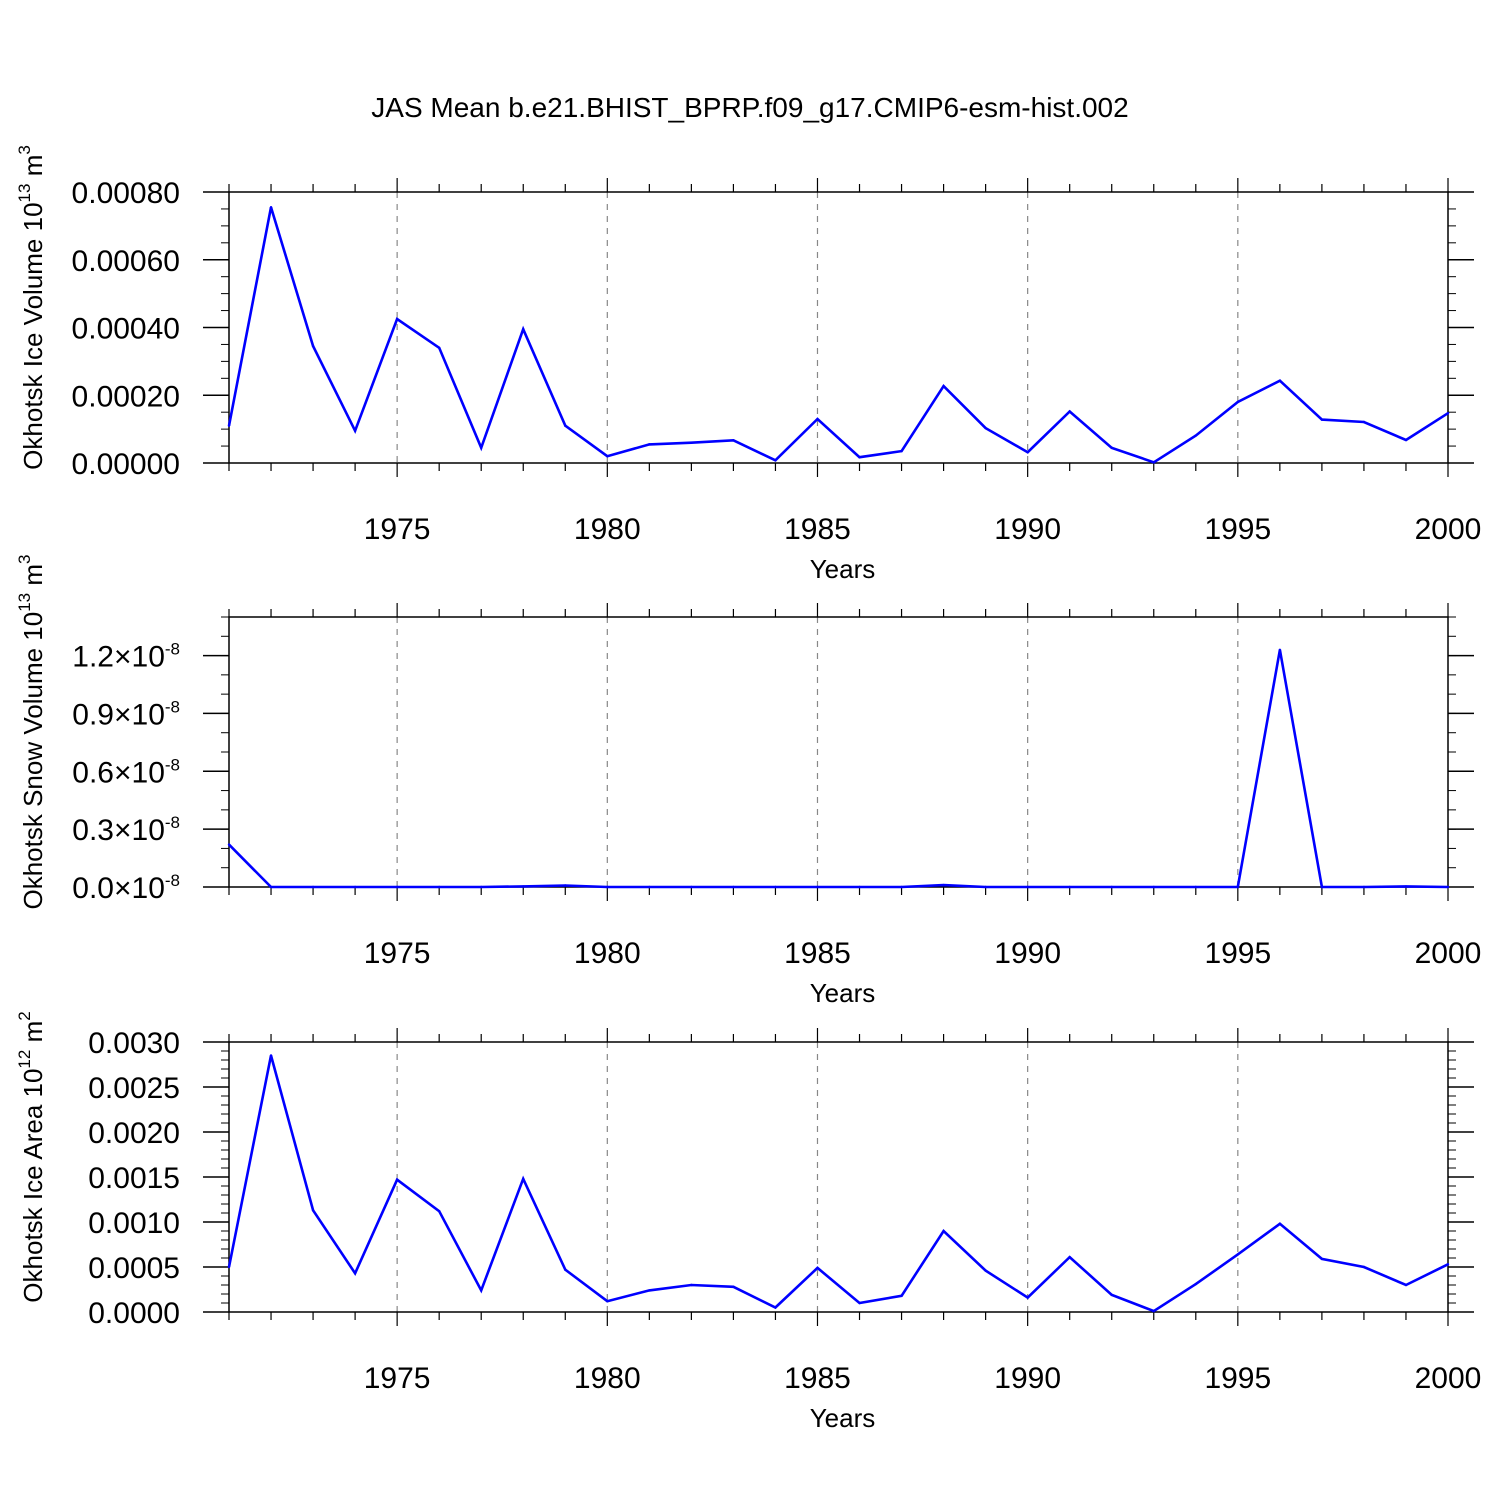  I want to click on y-tick-label: 0.0000, so click(134, 1313).